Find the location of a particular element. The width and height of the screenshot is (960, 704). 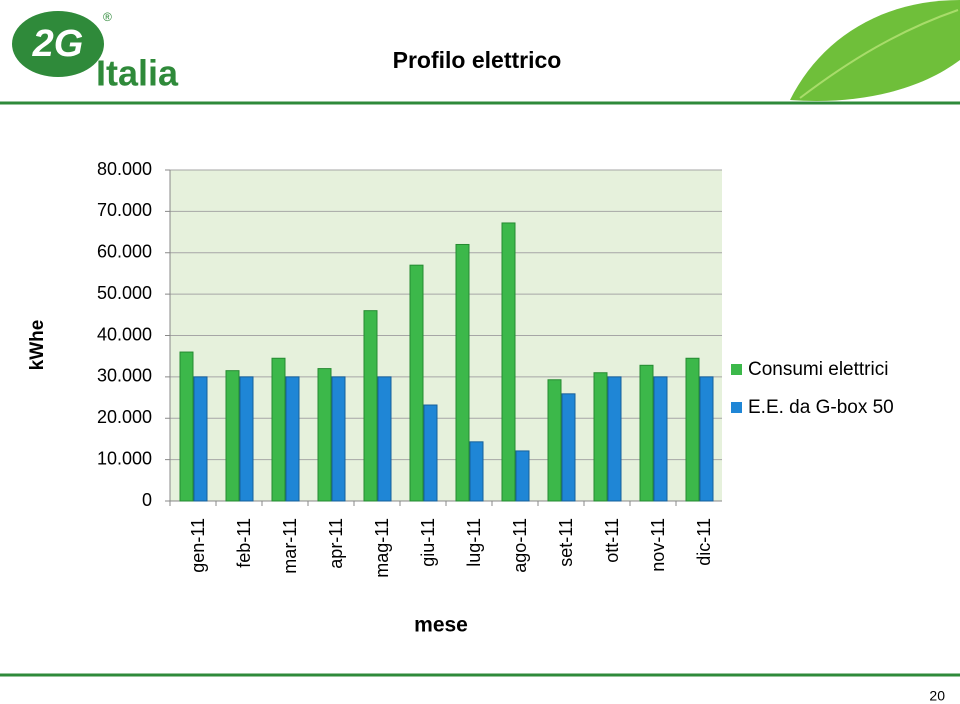

y-tick-label: 40.000 is located at coordinates (124, 334).